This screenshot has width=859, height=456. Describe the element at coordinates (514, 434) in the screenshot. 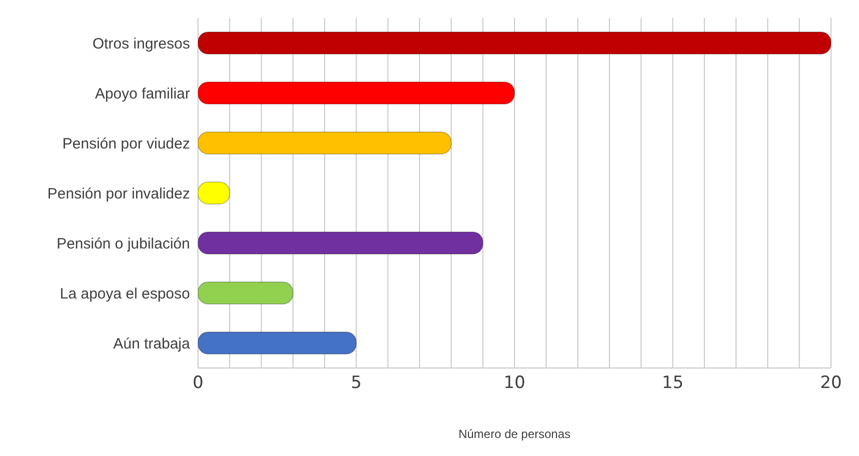

I see `x-axis-title: Número de personas` at that location.